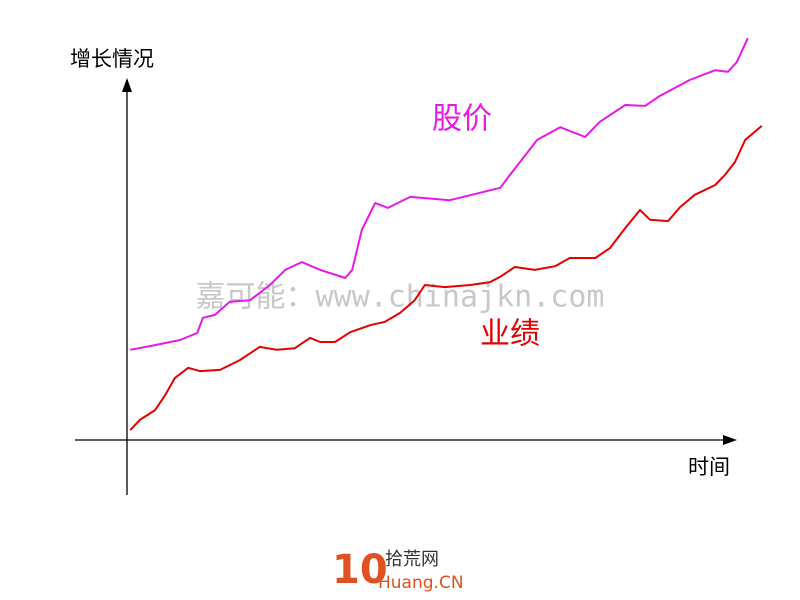 This screenshot has height=600, width=800. Describe the element at coordinates (510, 334) in the screenshot. I see `series-label: 业绩` at that location.